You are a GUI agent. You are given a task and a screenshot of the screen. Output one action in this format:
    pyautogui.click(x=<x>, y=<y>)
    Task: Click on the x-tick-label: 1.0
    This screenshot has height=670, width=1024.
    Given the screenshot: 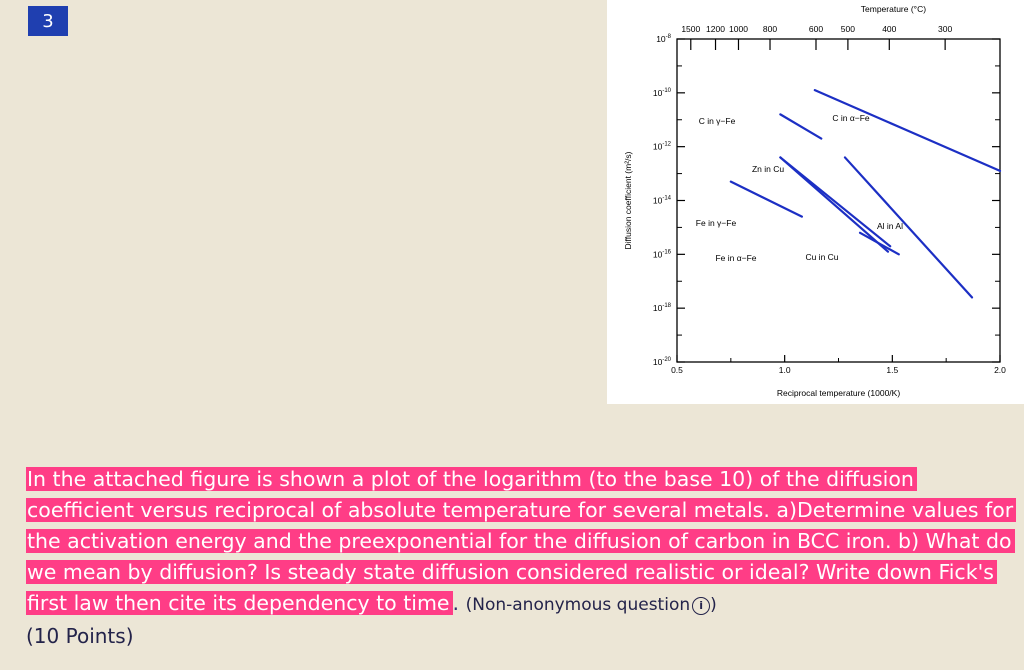 What is the action you would take?
    pyautogui.click(x=785, y=370)
    